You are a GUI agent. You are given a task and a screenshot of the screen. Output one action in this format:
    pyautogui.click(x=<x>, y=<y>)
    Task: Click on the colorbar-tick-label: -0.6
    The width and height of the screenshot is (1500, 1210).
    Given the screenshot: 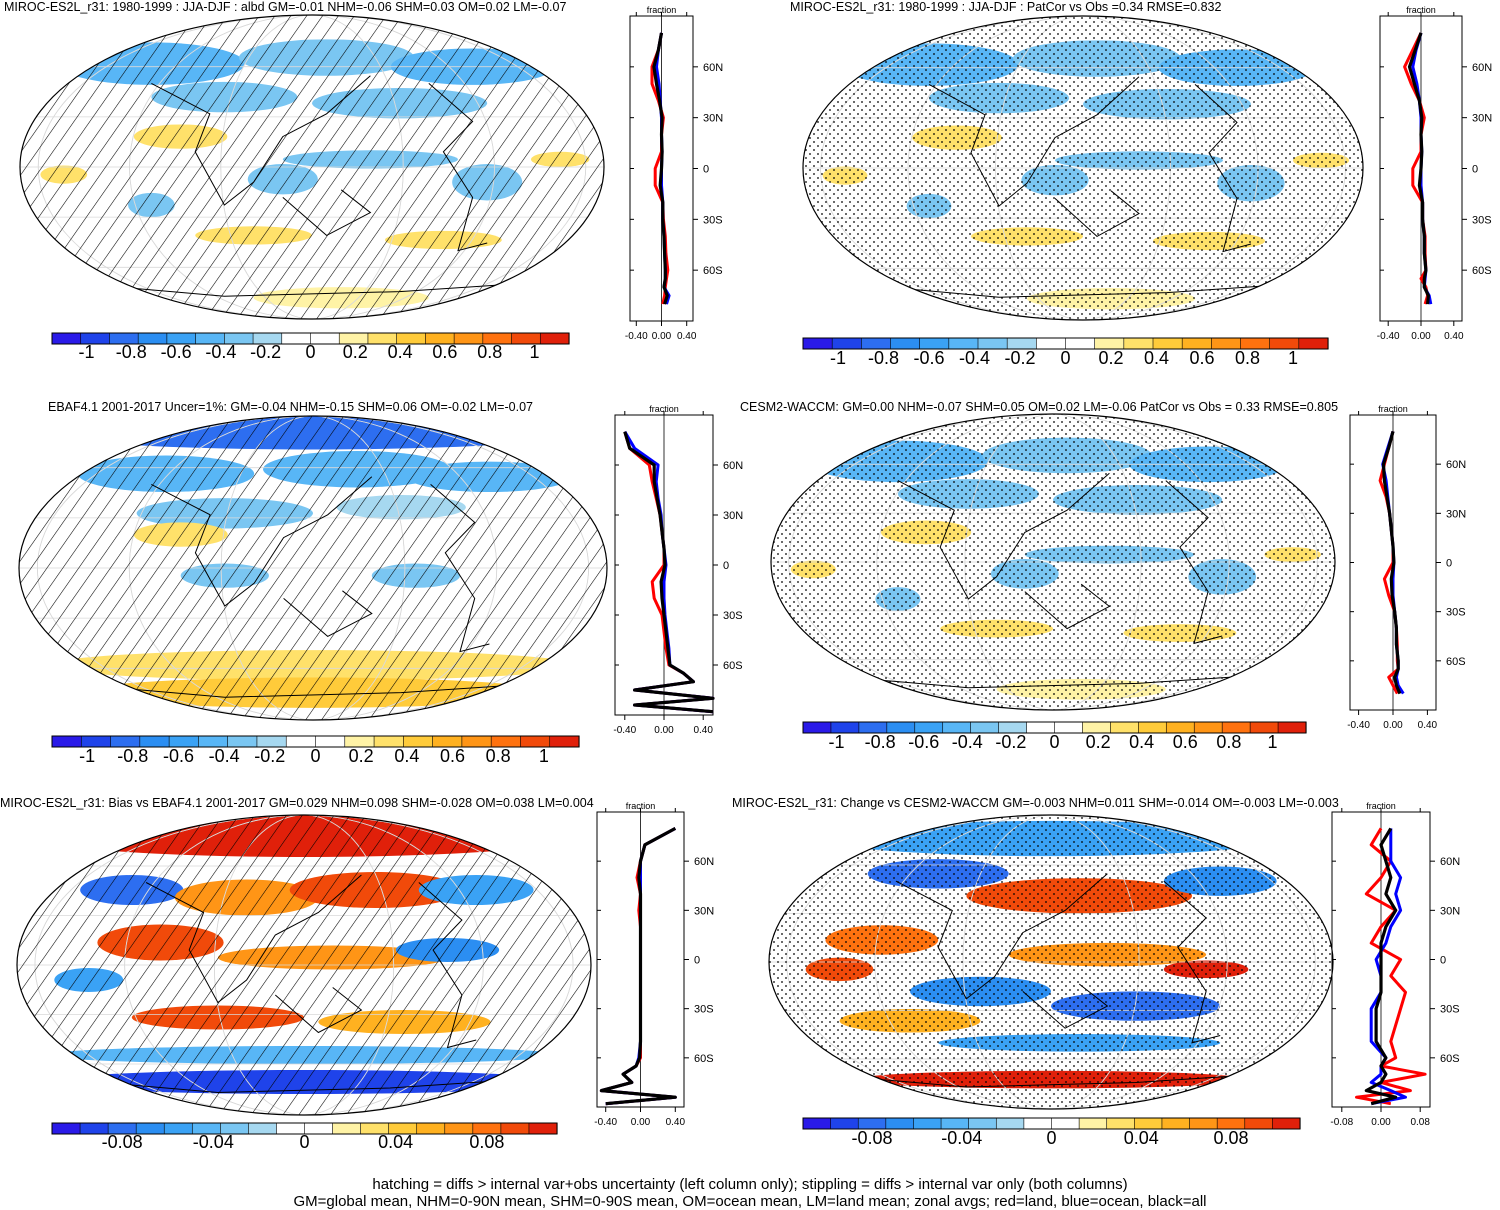 What is the action you would take?
    pyautogui.click(x=923, y=742)
    